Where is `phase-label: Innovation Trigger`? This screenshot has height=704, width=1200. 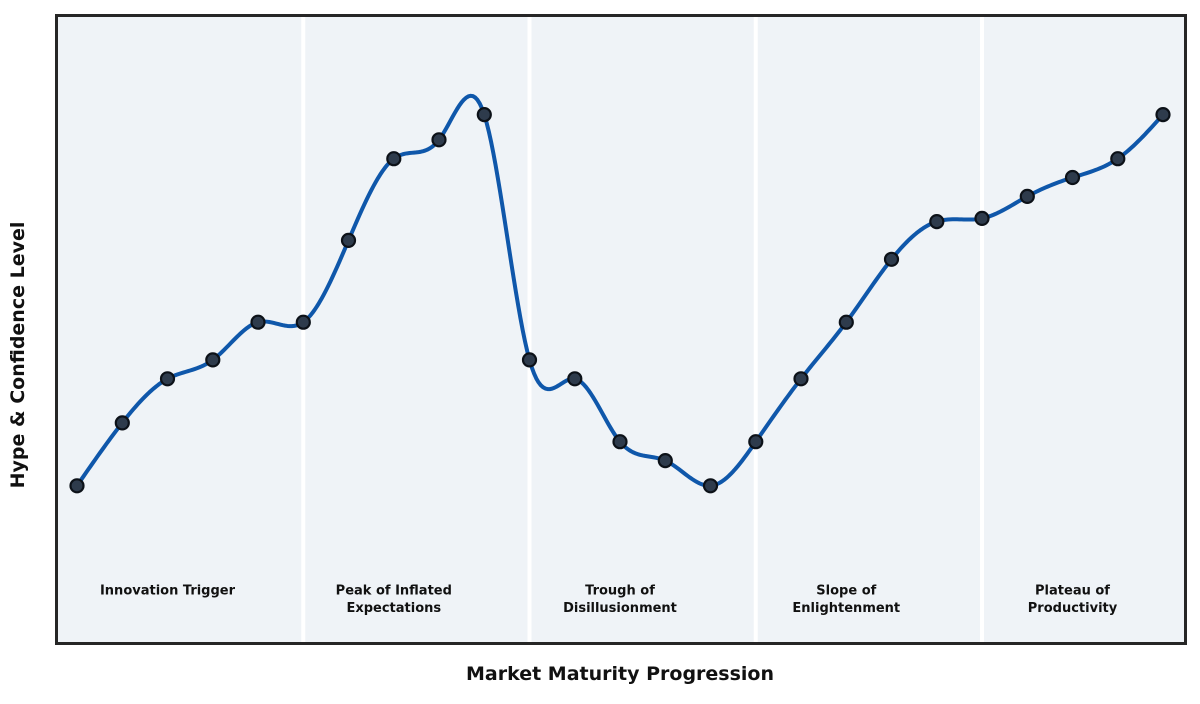 phase-label: Innovation Trigger is located at coordinates (168, 591).